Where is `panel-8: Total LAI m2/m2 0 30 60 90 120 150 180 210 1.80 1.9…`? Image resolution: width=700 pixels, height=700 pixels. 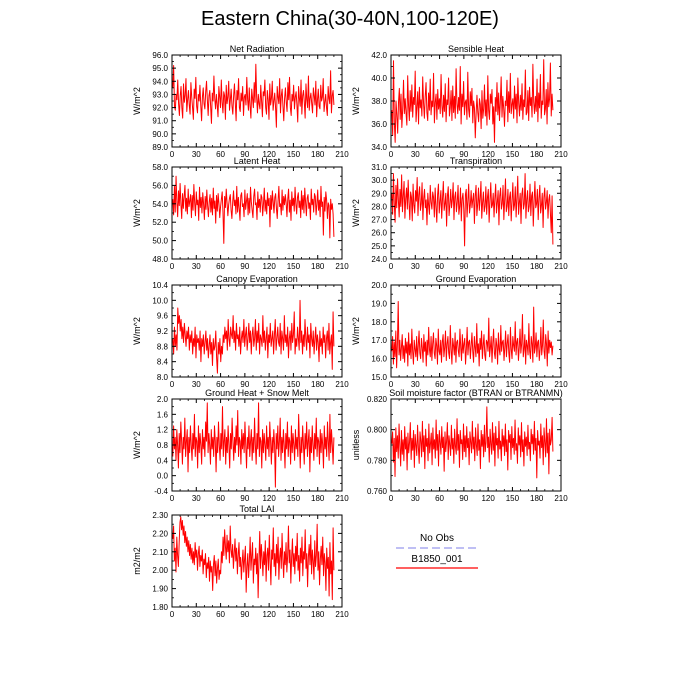
panel-8: Total LAI m2/m2 0 30 60 90 120 150 180 210 1.80 1.9… is located at coordinates (240, 561).